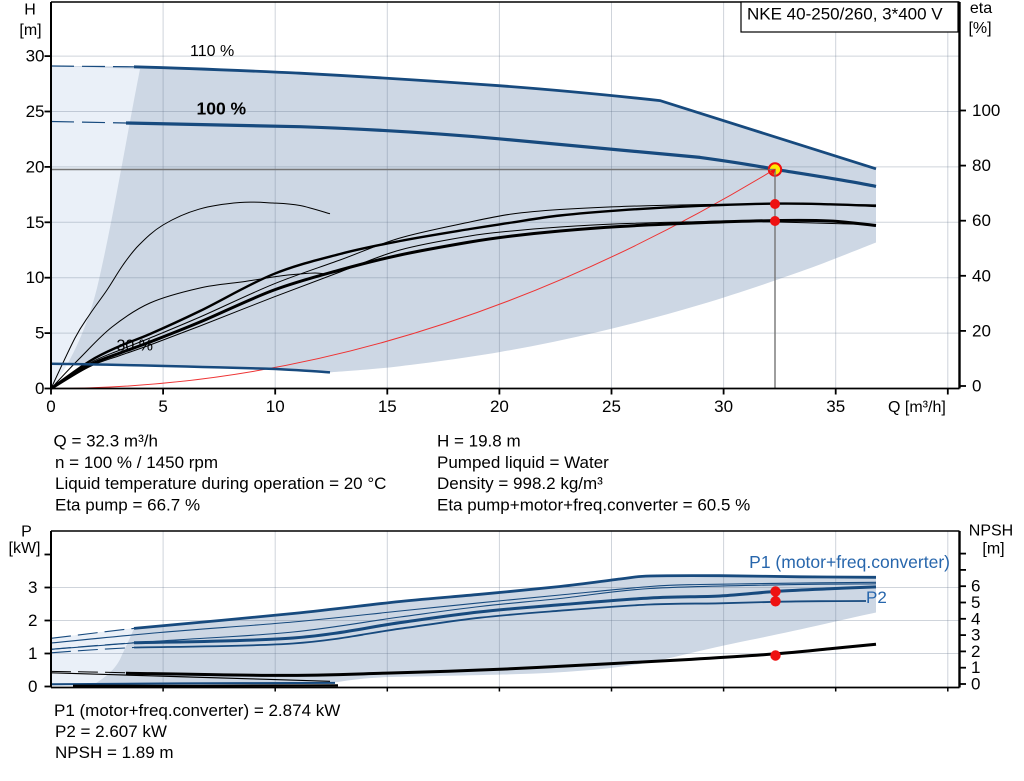 The height and width of the screenshot is (781, 1024). What do you see at coordinates (981, 220) in the screenshot?
I see `svg-text: 60` at bounding box center [981, 220].